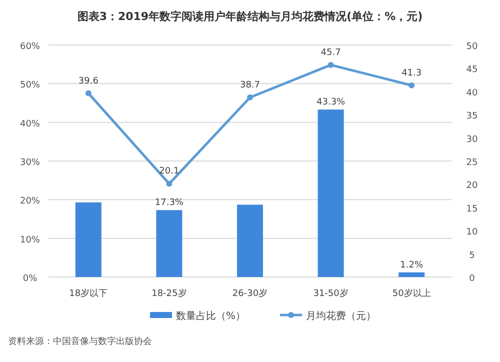  What do you see at coordinates (211, 316) in the screenshot?
I see `legend-label: 数量占比（%）` at bounding box center [211, 316].